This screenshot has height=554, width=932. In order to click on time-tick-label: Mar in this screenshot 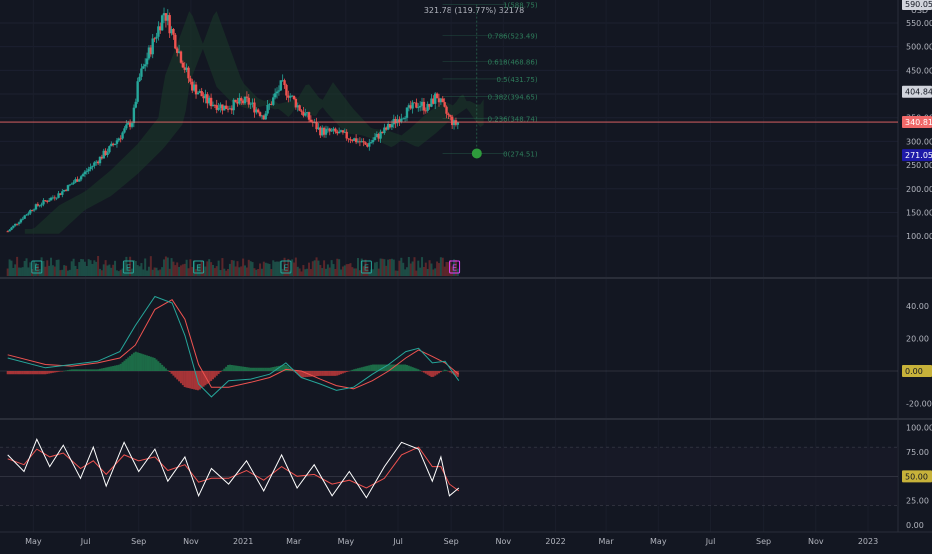, I will do `click(294, 541)`.